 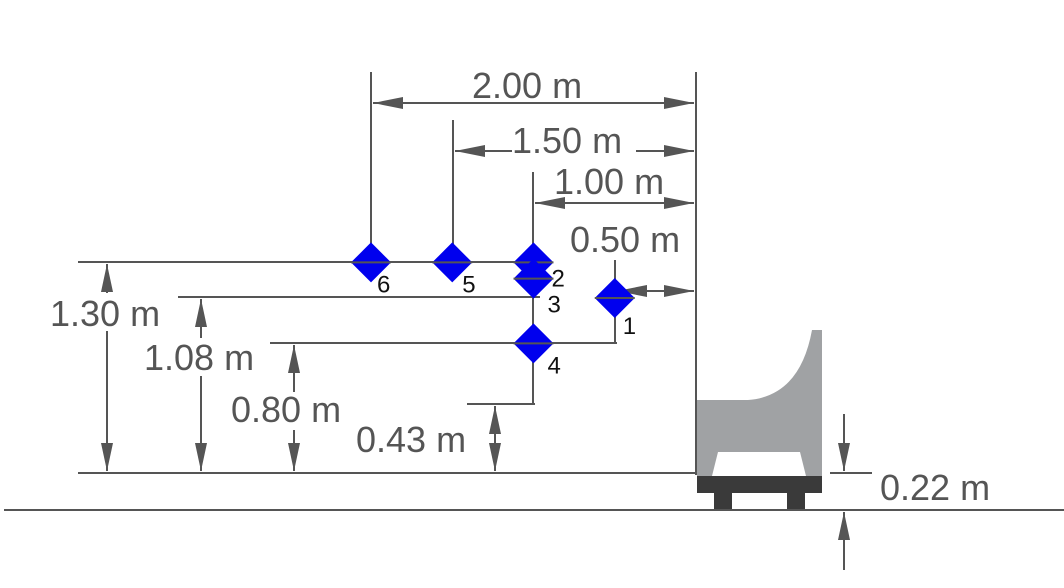 What do you see at coordinates (527, 85) in the screenshot?
I see `dimension-label-2-00: 2.00 m` at bounding box center [527, 85].